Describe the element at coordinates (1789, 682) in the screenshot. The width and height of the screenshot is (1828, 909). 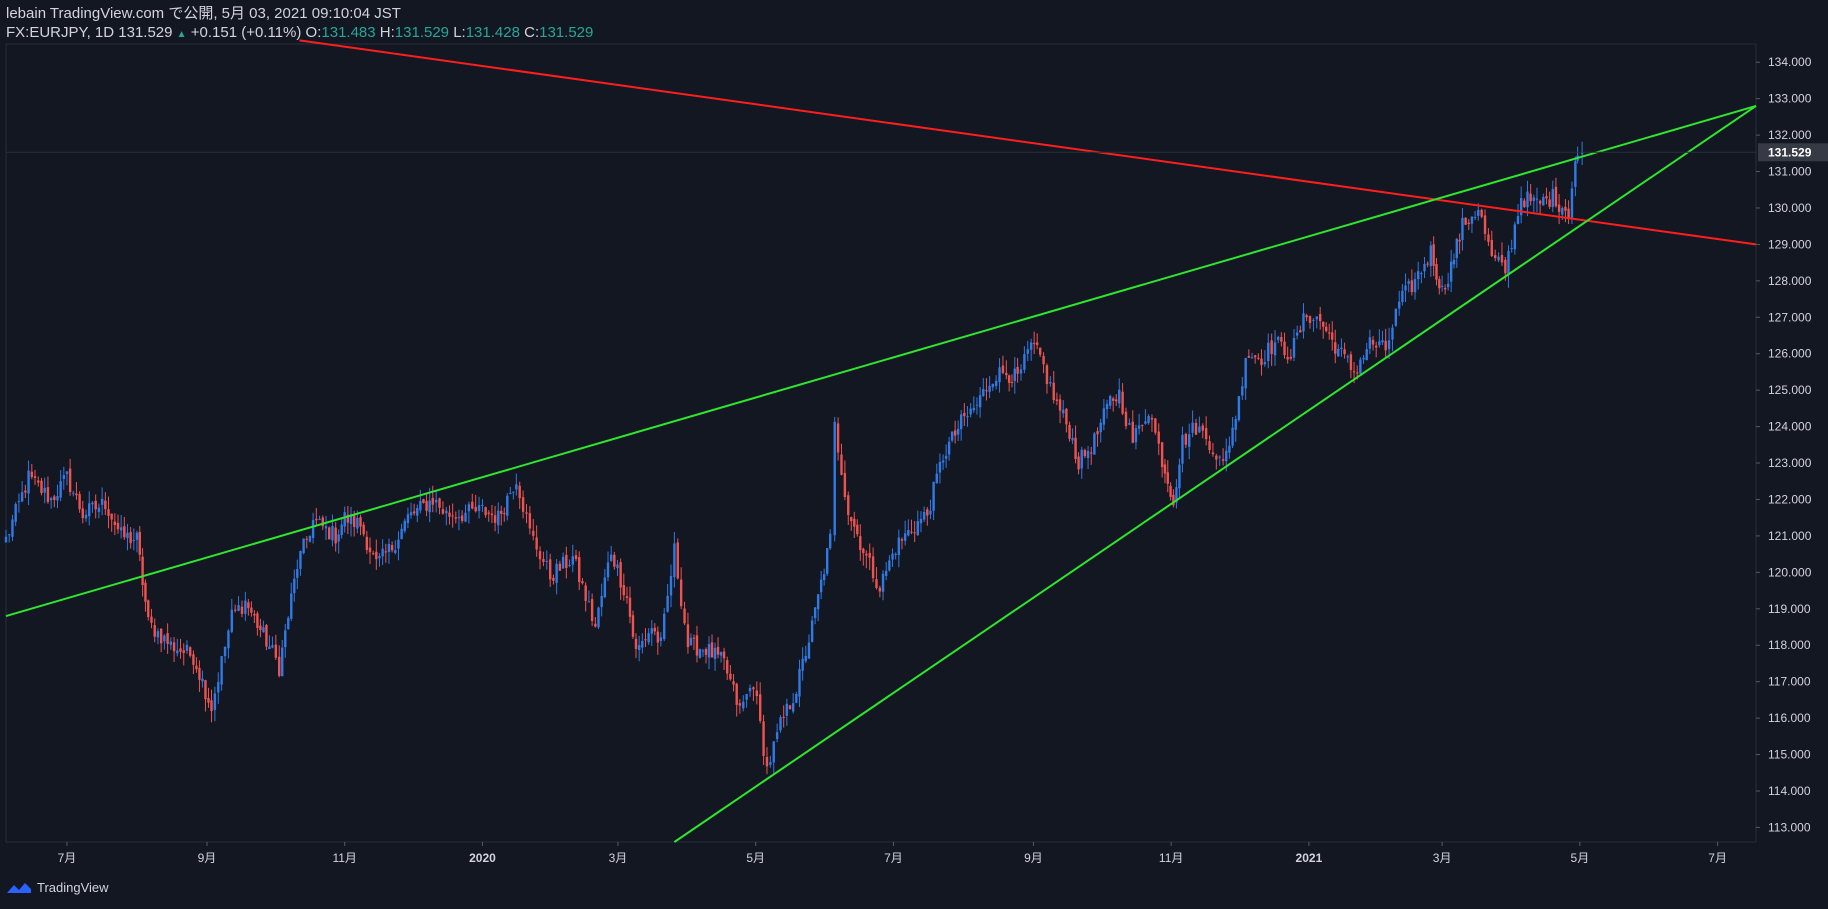
I see `y-tick-label: 117.000` at that location.